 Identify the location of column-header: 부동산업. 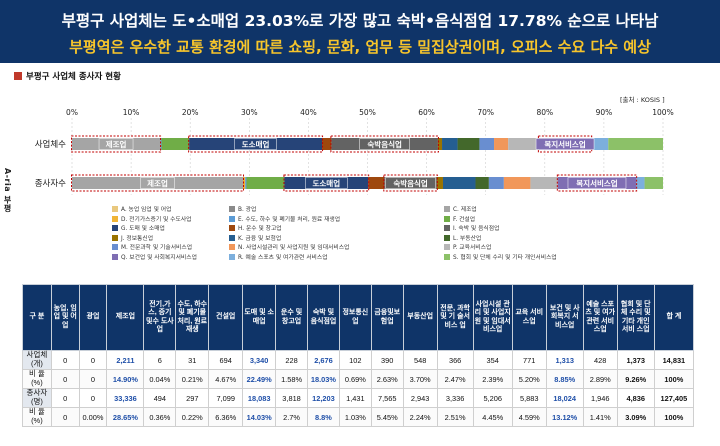
(420, 317).